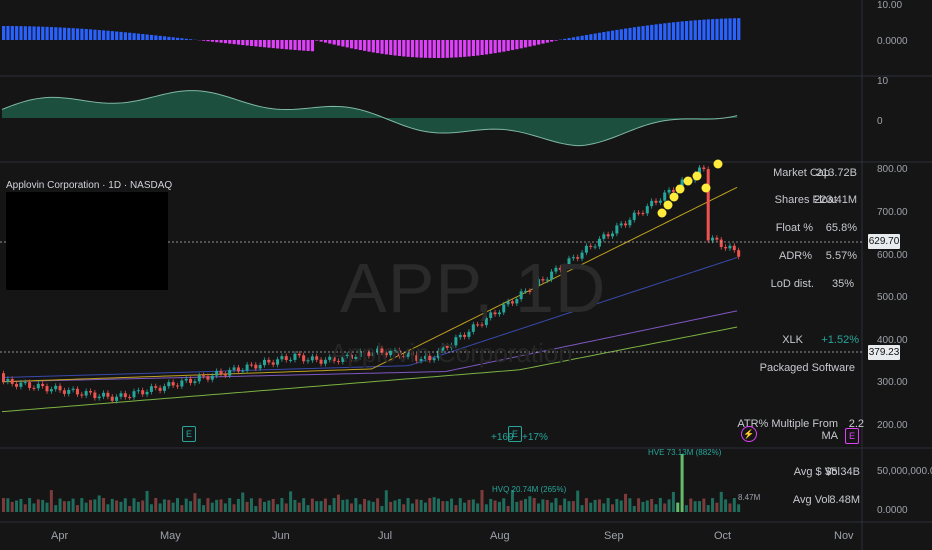 The image size is (932, 550). What do you see at coordinates (880, 121) in the screenshot?
I see `osc2-axis-0: 0` at bounding box center [880, 121].